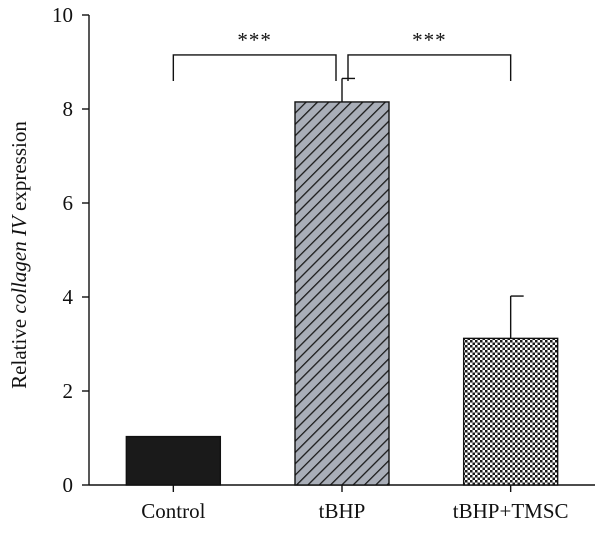 The image size is (600, 536). Describe the element at coordinates (173, 511) in the screenshot. I see `x-tick-label: Control` at that location.